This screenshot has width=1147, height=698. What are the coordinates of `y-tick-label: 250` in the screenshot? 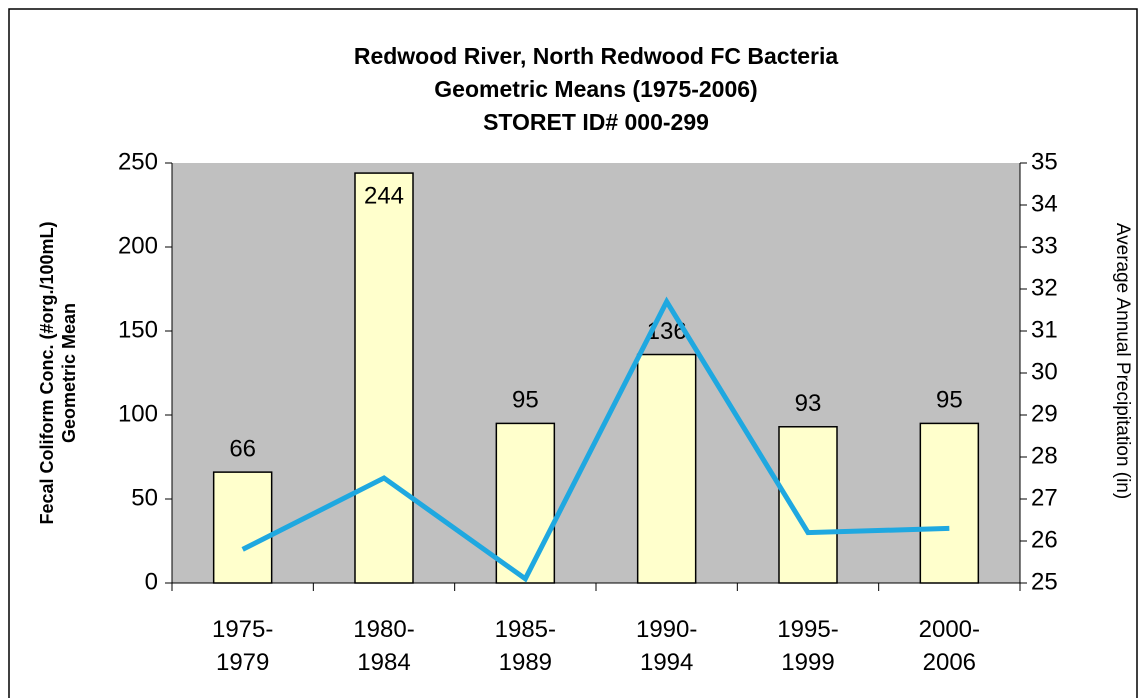 It's located at (138, 161).